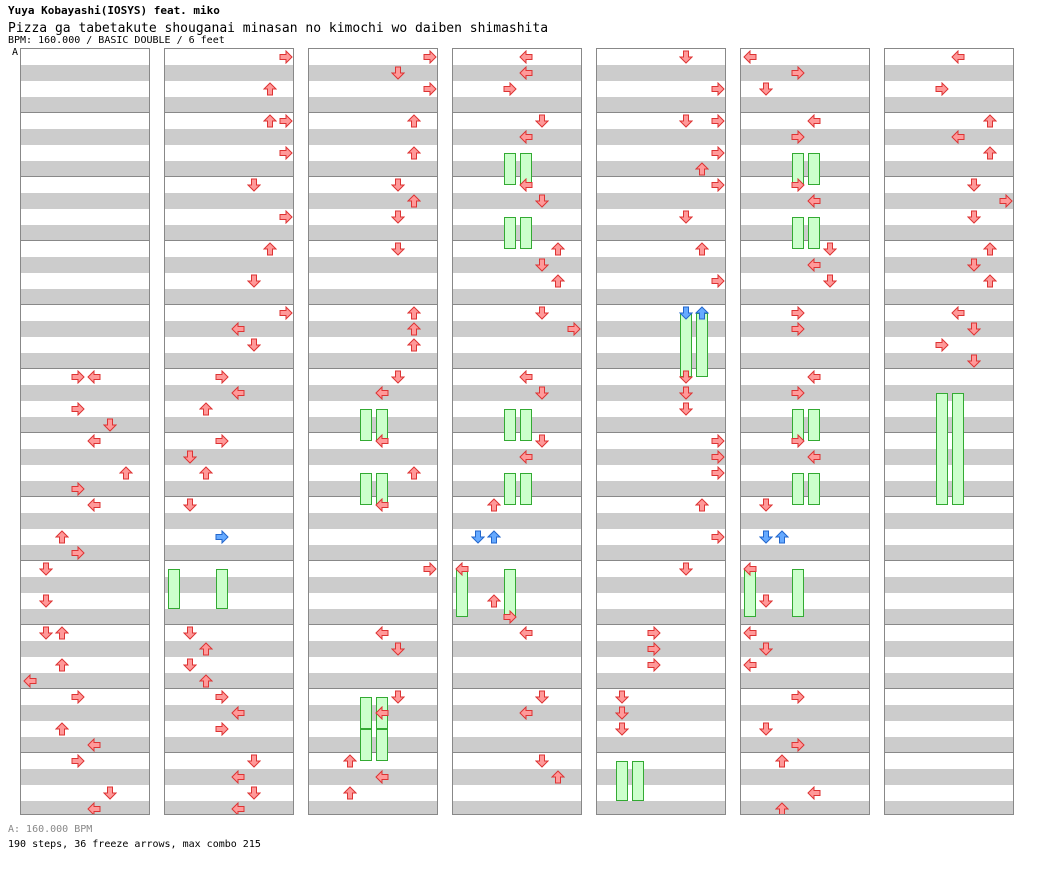 This screenshot has width=1040, height=876. Describe the element at coordinates (116, 40) in the screenshot. I see `chart-info: BPM: 160.000 / BASIC DOUBLE / 6 feet` at that location.